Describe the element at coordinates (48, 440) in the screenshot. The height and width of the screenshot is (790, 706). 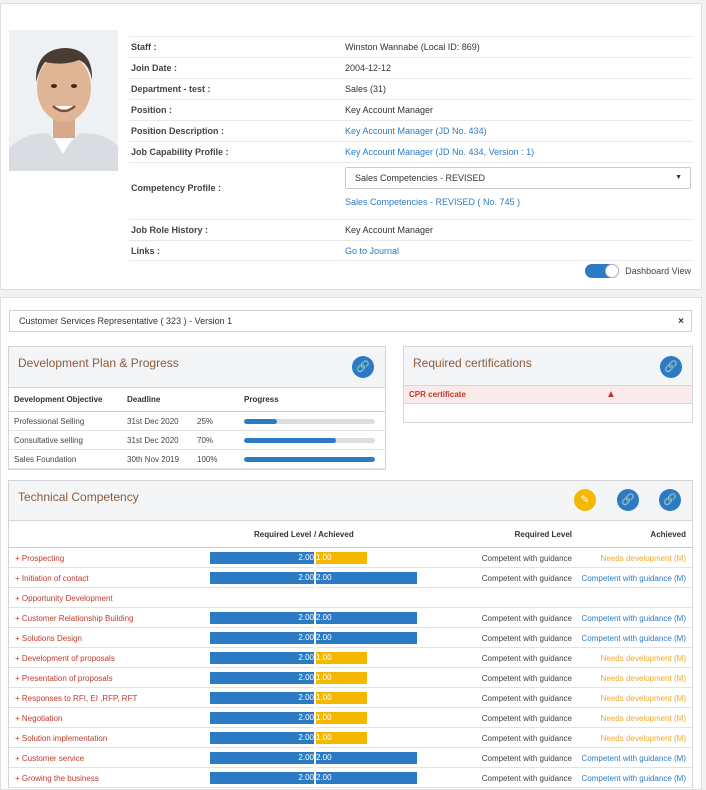
I see `objective-cell: Consultative selling` at that location.